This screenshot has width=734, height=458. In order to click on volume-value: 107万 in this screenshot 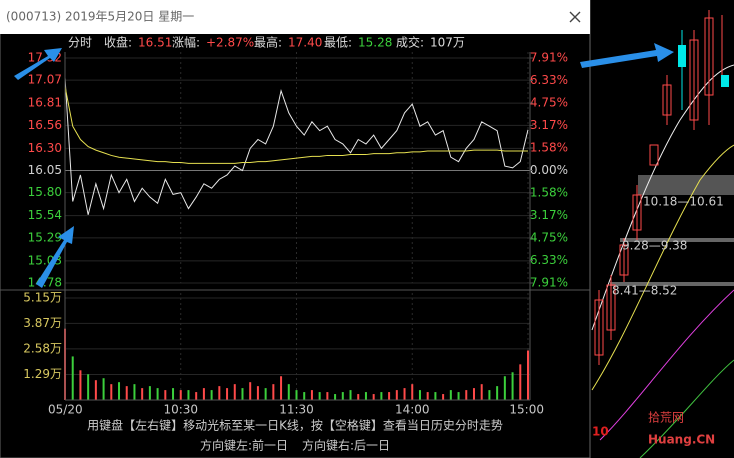, I will do `click(447, 43)`.